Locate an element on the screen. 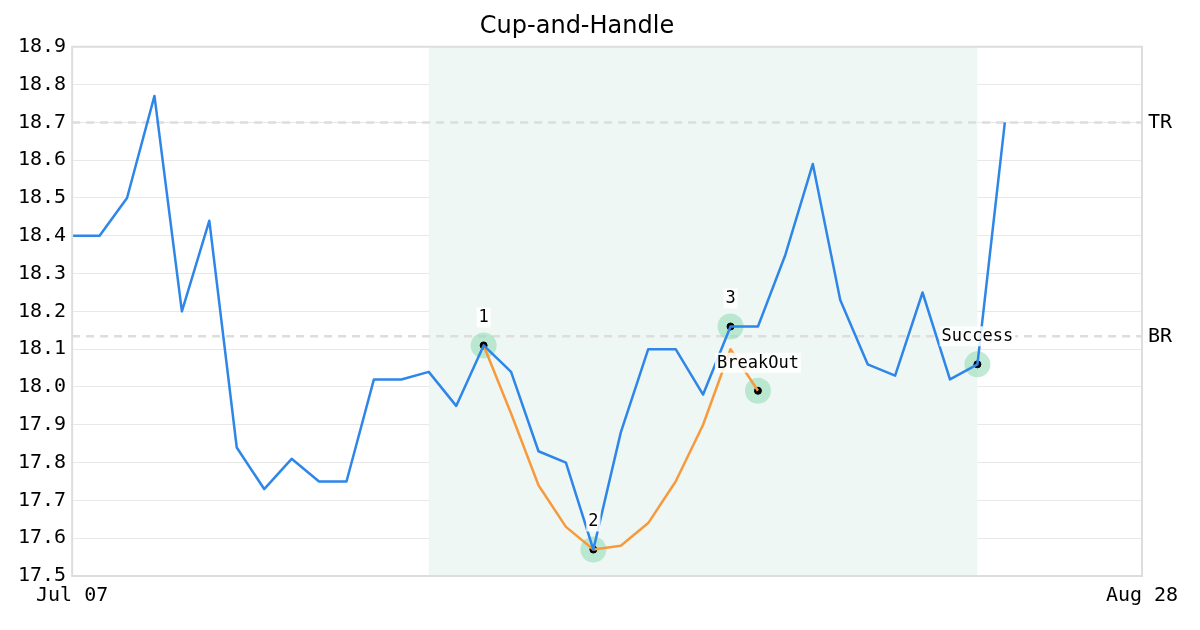 The height and width of the screenshot is (630, 1200). y-tick-label: 18.0 is located at coordinates (42, 385).